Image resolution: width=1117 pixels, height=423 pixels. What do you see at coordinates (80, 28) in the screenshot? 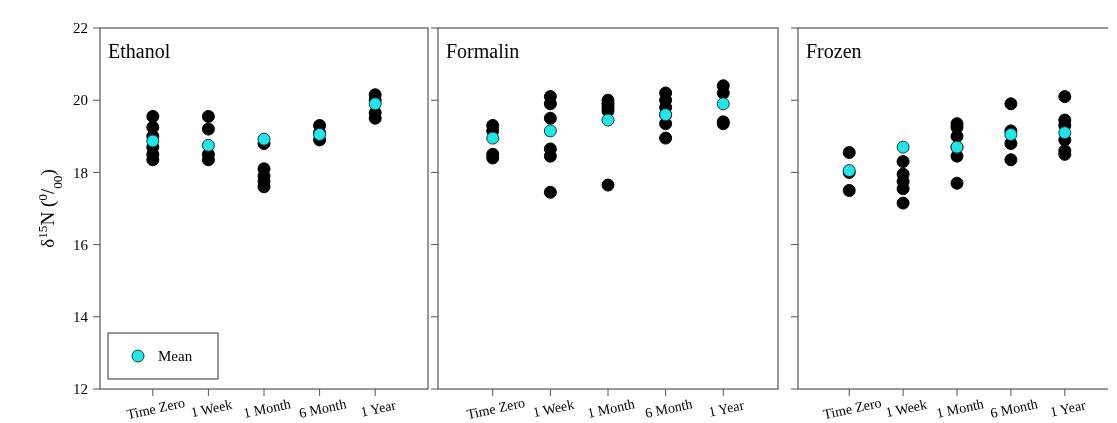
I see `y-tick-label: 22` at bounding box center [80, 28].